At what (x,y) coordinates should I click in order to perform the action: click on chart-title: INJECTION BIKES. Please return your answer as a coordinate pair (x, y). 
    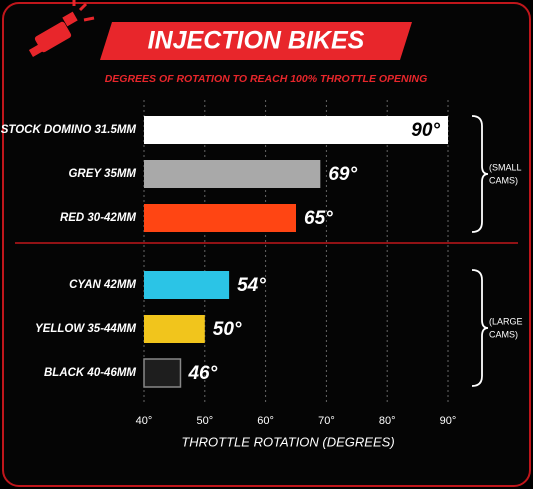
    Looking at the image, I should click on (256, 41).